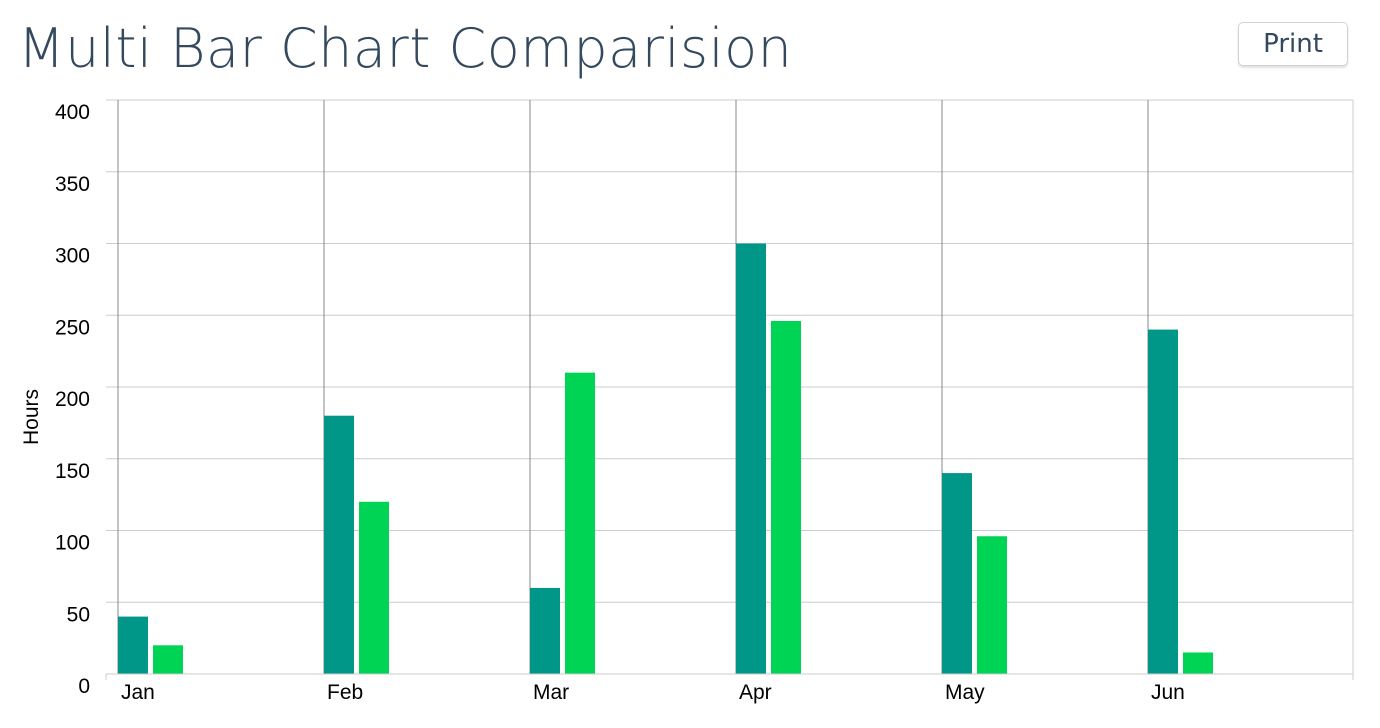  What do you see at coordinates (580, 523) in the screenshot?
I see `bar-series-2-mar` at bounding box center [580, 523].